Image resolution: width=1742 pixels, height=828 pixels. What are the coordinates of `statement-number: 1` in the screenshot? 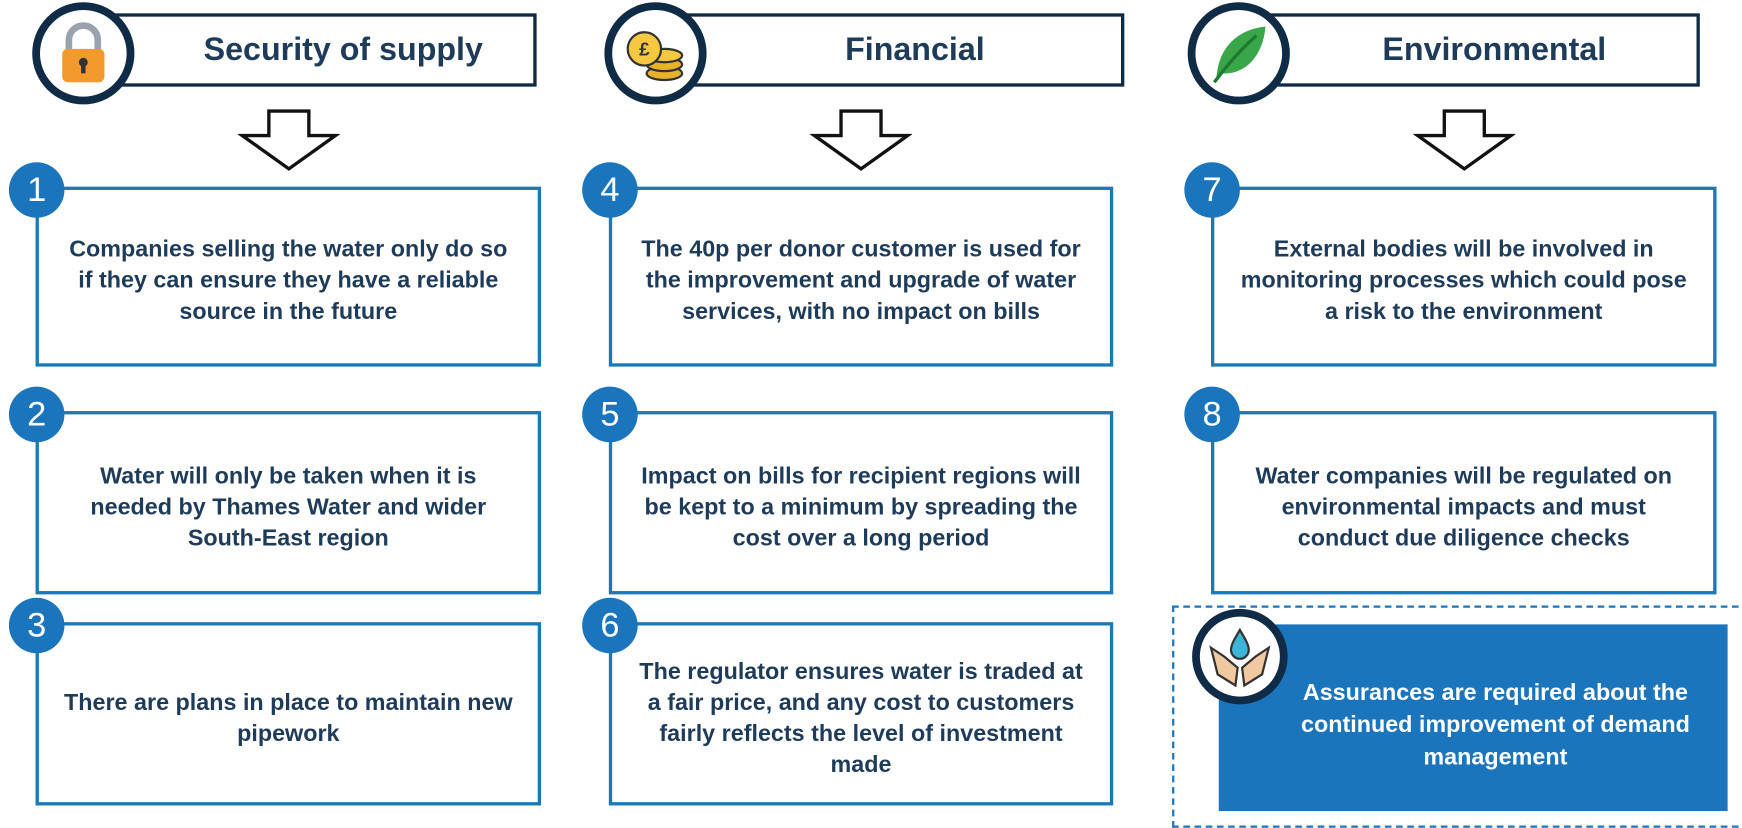 It's located at (36, 190).